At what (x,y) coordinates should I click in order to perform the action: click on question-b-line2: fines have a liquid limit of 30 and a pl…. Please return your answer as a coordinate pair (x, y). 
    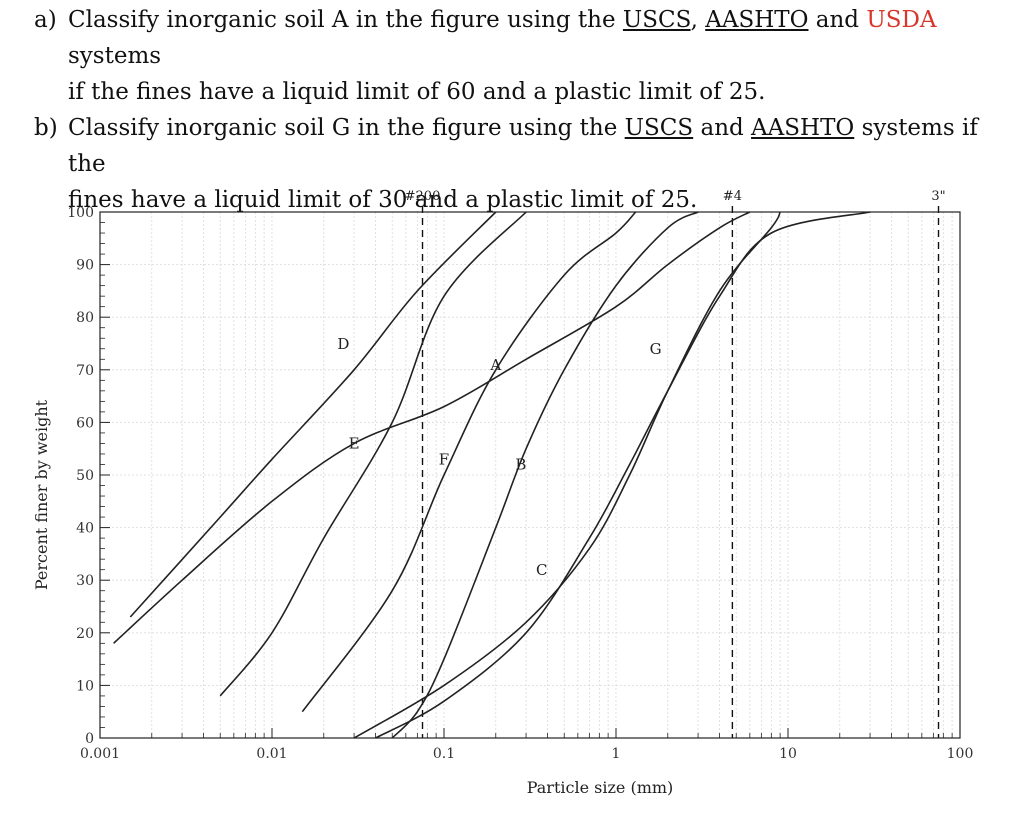
    Looking at the image, I should click on (383, 200).